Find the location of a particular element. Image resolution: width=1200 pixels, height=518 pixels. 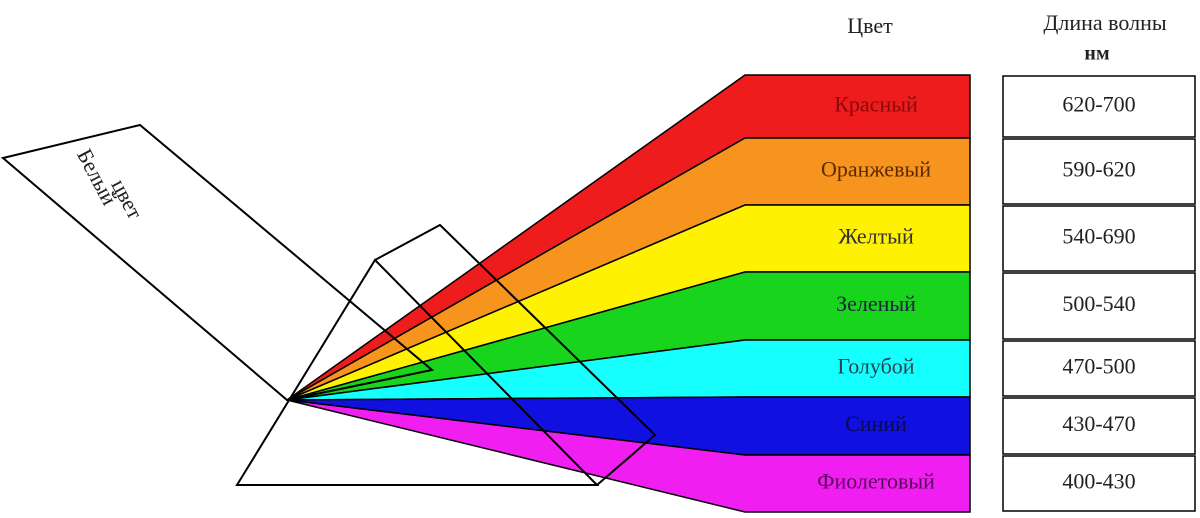

wavelength-range: 590-620 is located at coordinates (1098, 169).